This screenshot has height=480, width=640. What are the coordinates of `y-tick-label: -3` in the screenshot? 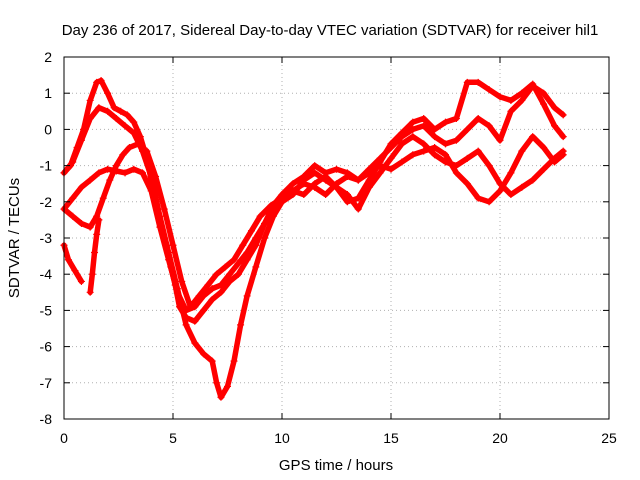 It's located at (46, 238).